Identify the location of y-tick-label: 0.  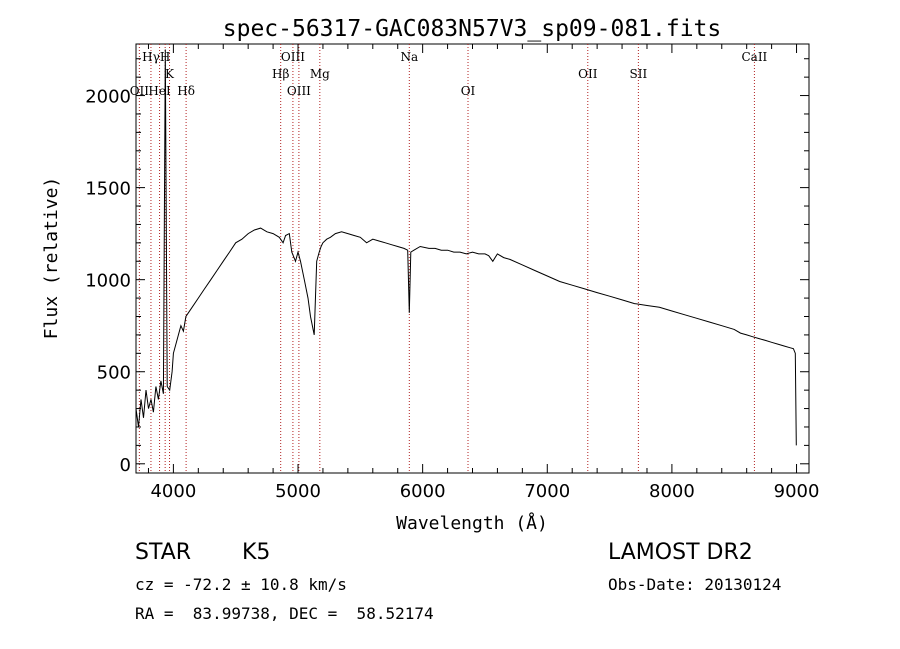
(125, 465).